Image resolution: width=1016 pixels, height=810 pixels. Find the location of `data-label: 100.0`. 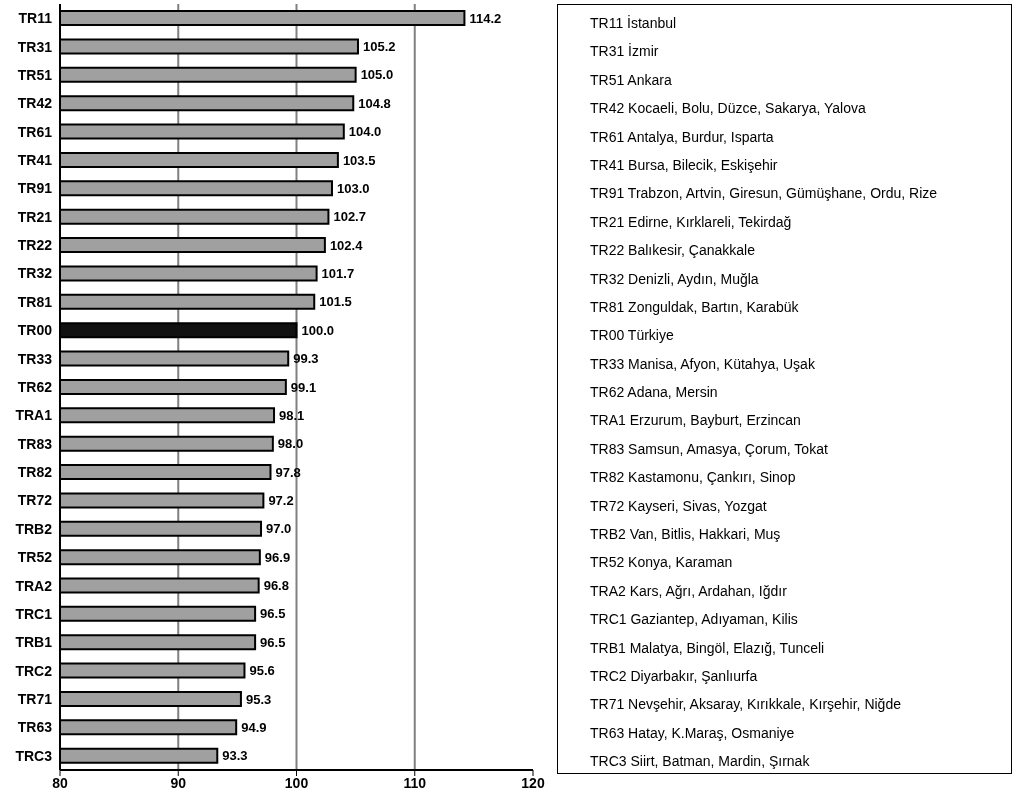

data-label: 100.0 is located at coordinates (318, 330).